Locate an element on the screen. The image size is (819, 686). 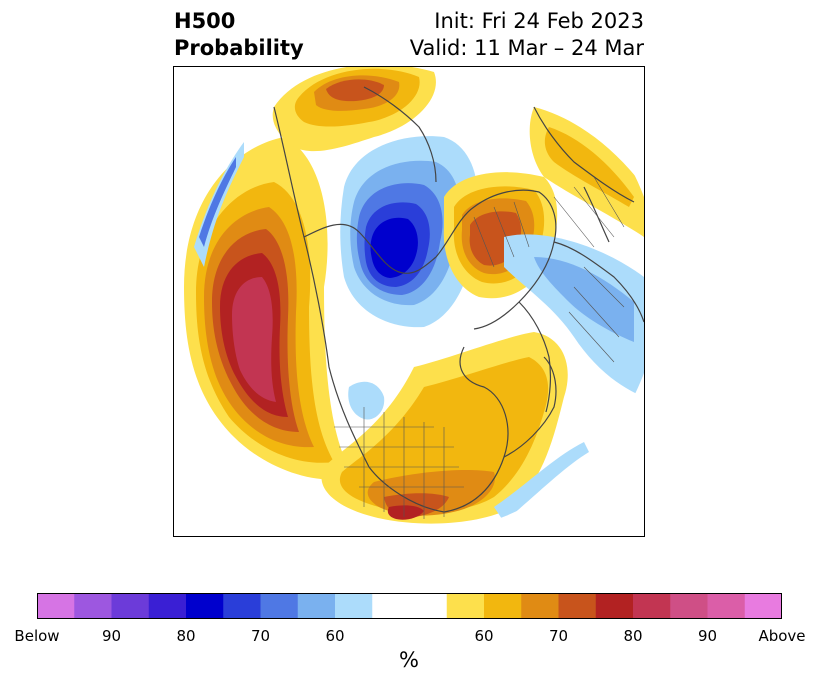
colorbar is located at coordinates (409, 606).